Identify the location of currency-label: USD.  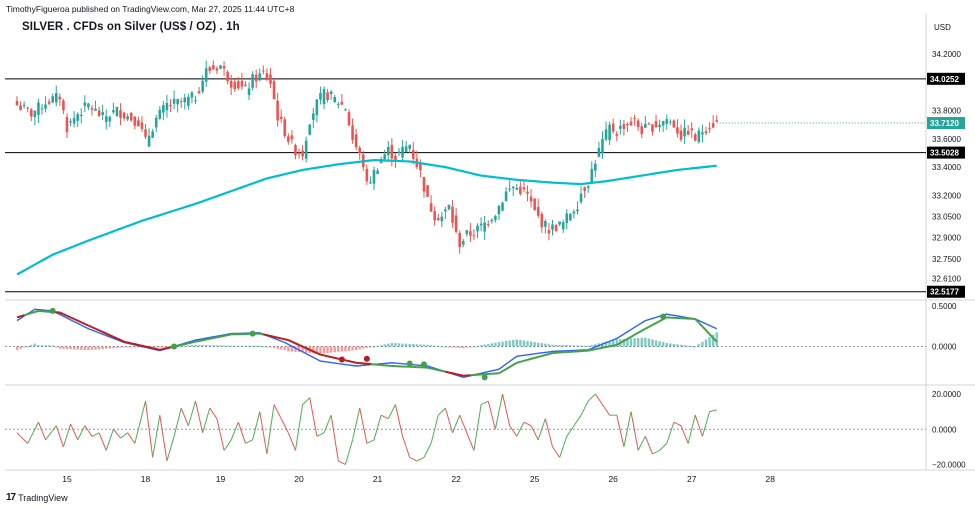
(942, 27).